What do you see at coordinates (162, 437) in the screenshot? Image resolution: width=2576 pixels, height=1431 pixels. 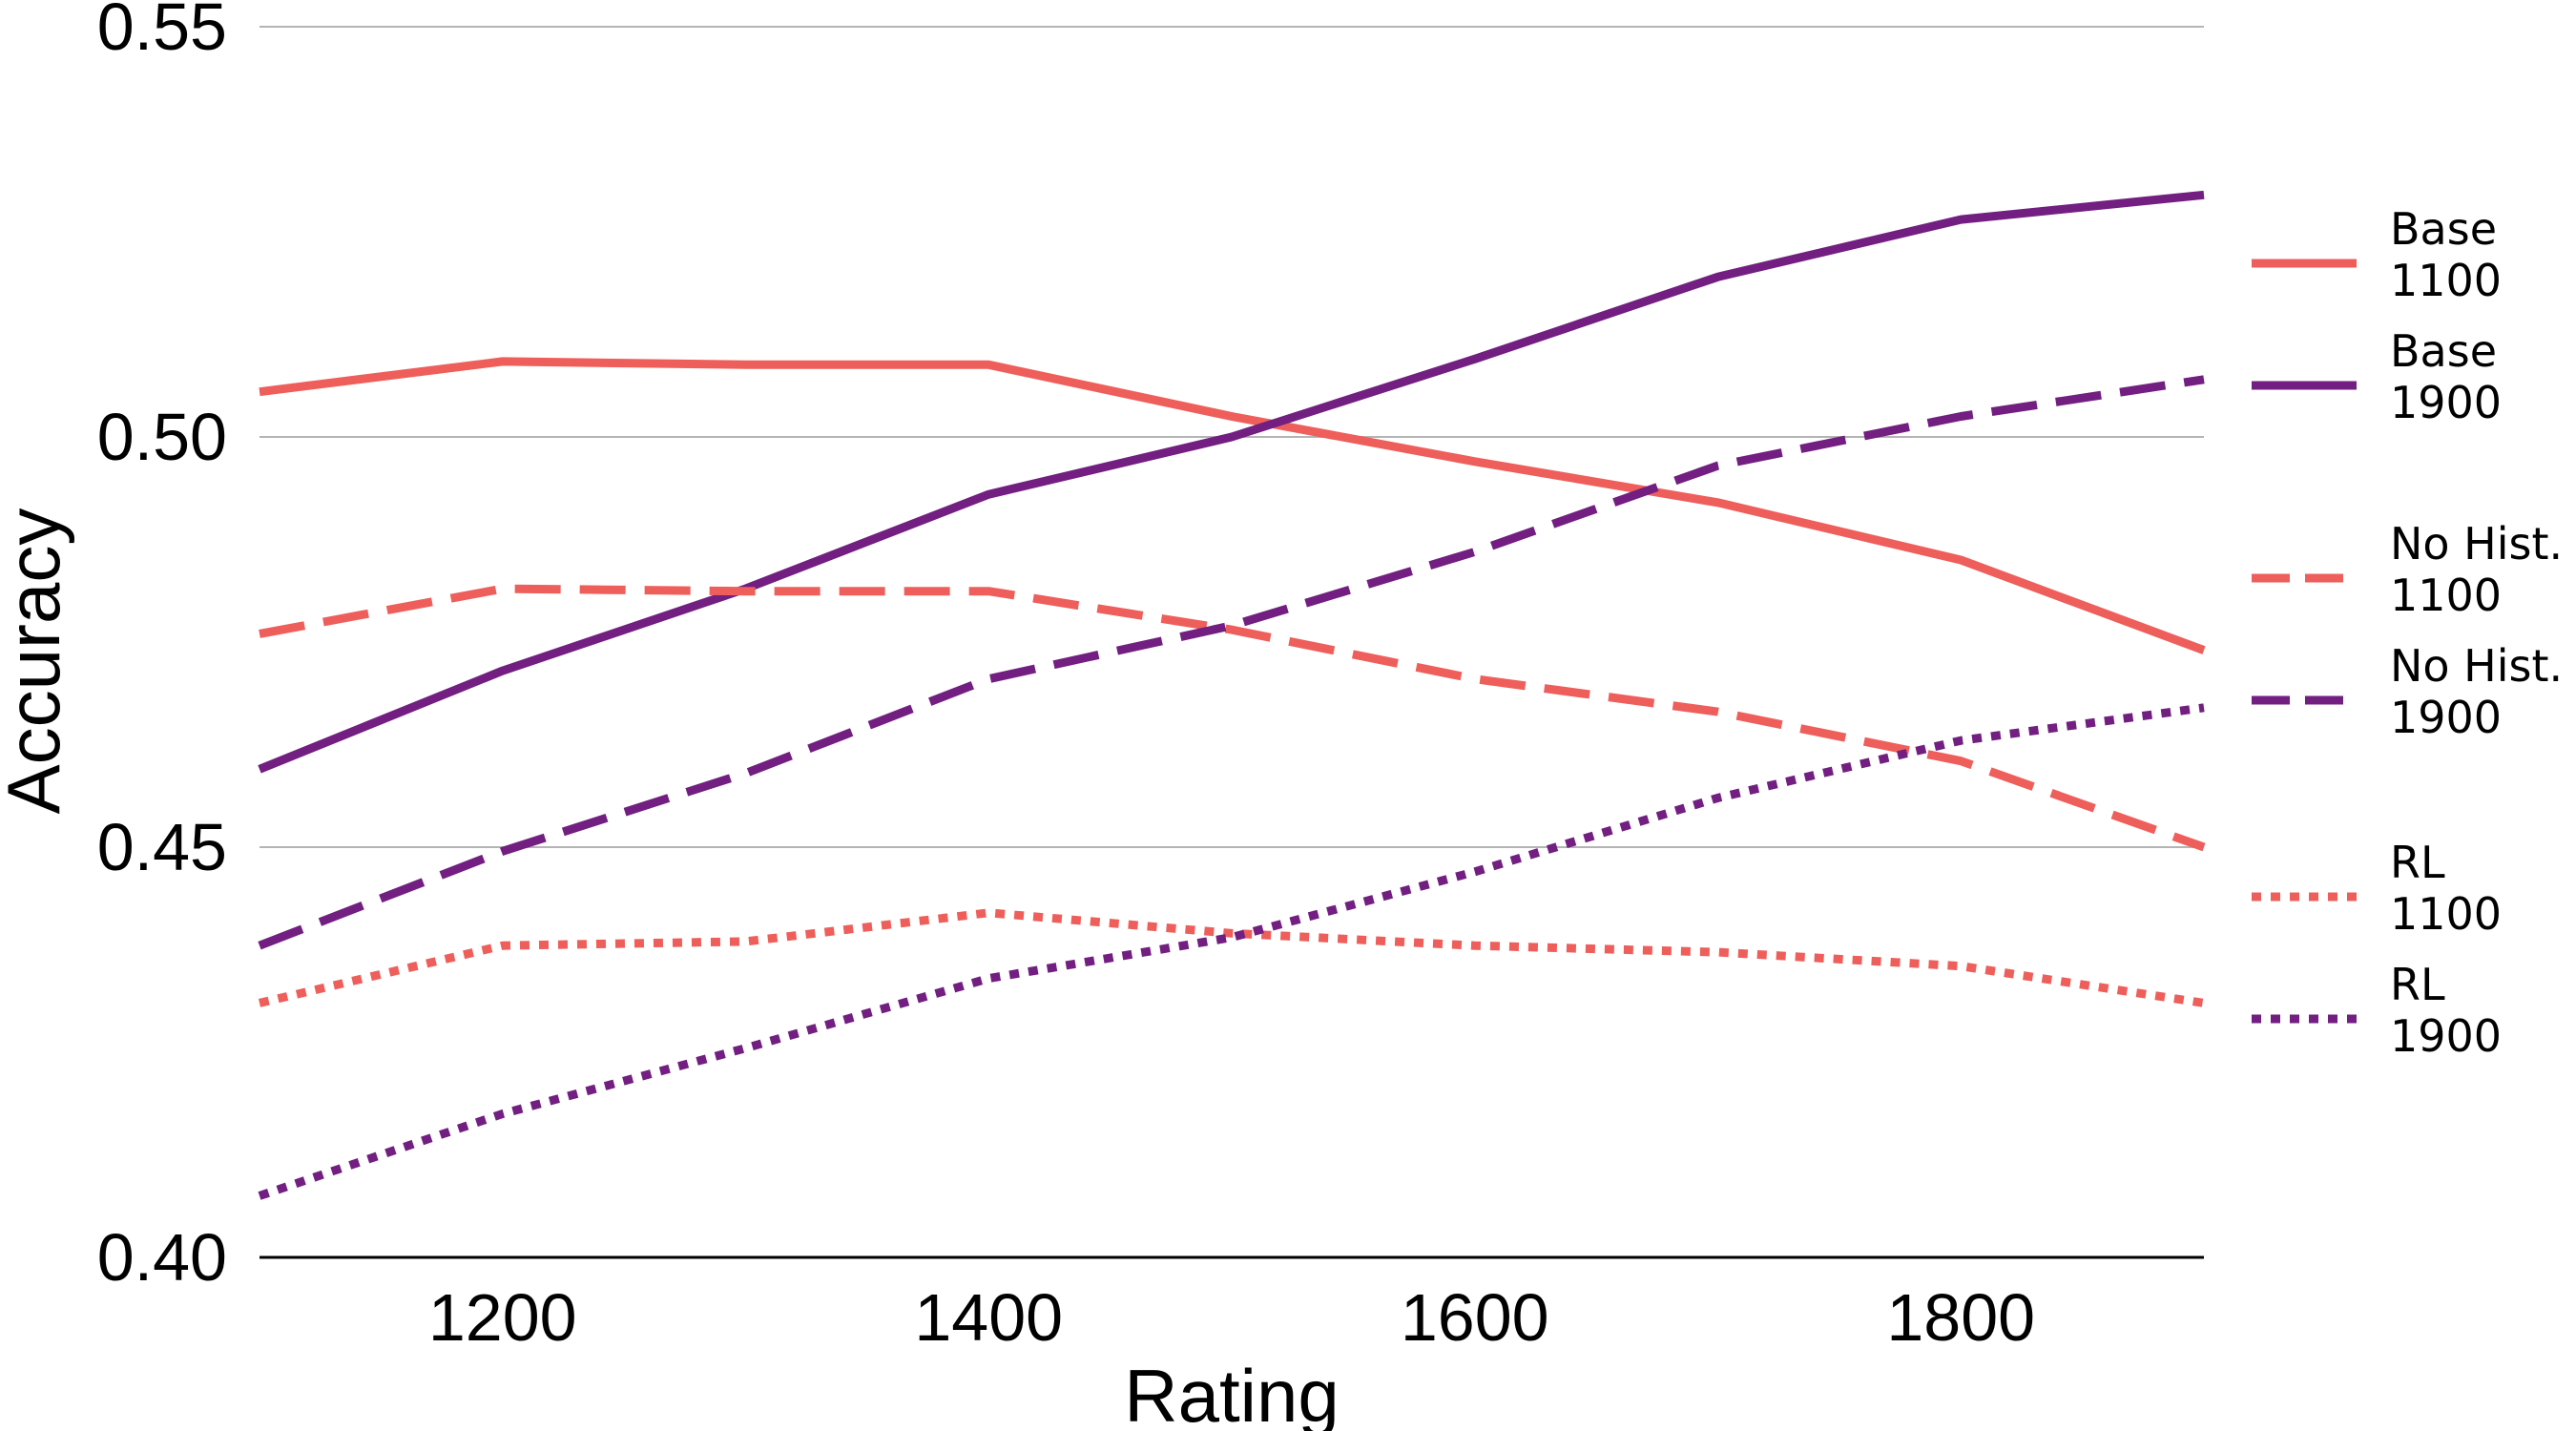 I see `y-tick-label: 0.50` at bounding box center [162, 437].